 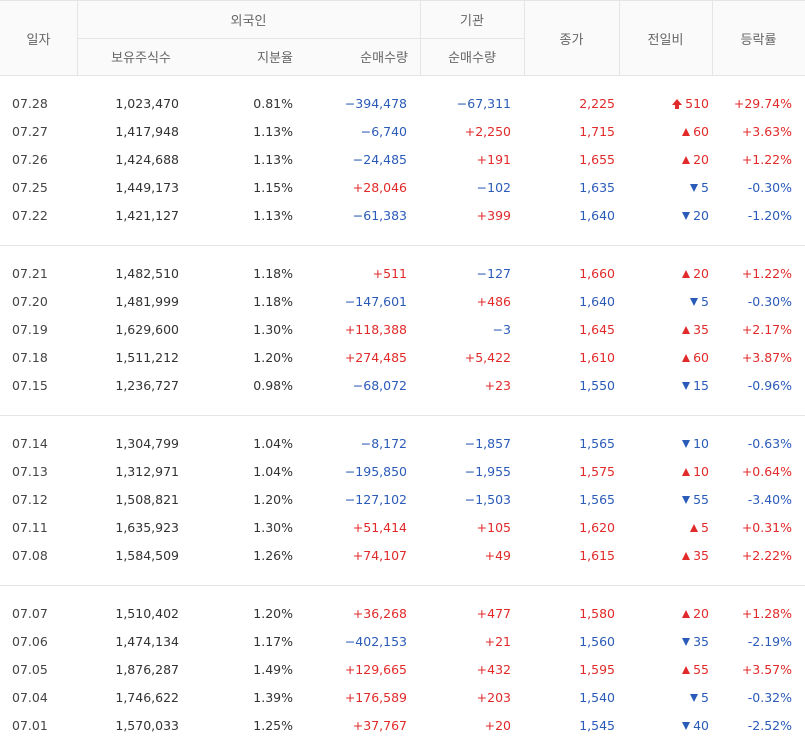 What do you see at coordinates (597, 159) in the screenshot?
I see `cell-close: 1,655` at bounding box center [597, 159].